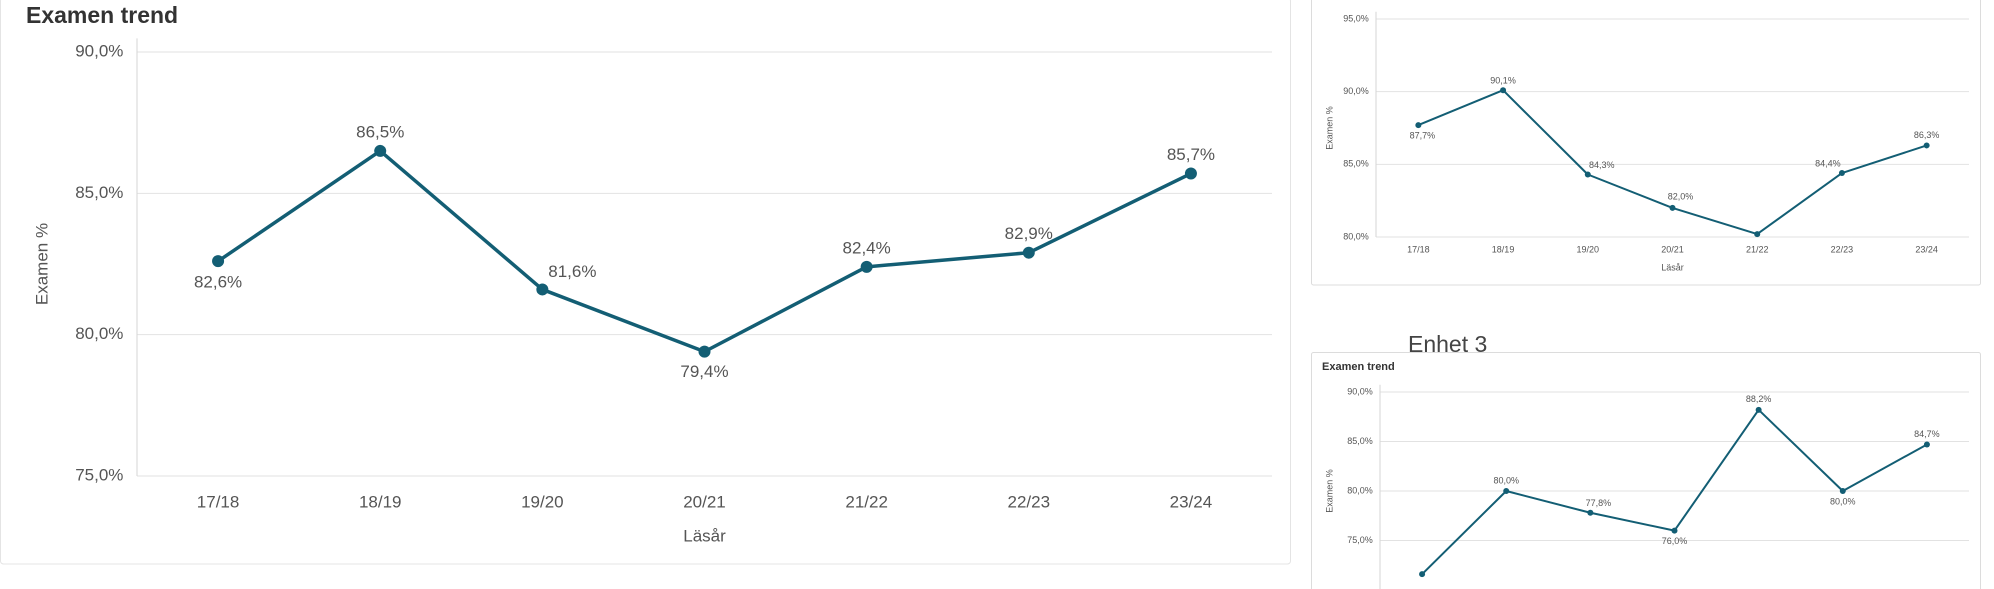 The height and width of the screenshot is (589, 1994). Describe the element at coordinates (1681, 196) in the screenshot. I see `data-label: 82,0%` at that location.